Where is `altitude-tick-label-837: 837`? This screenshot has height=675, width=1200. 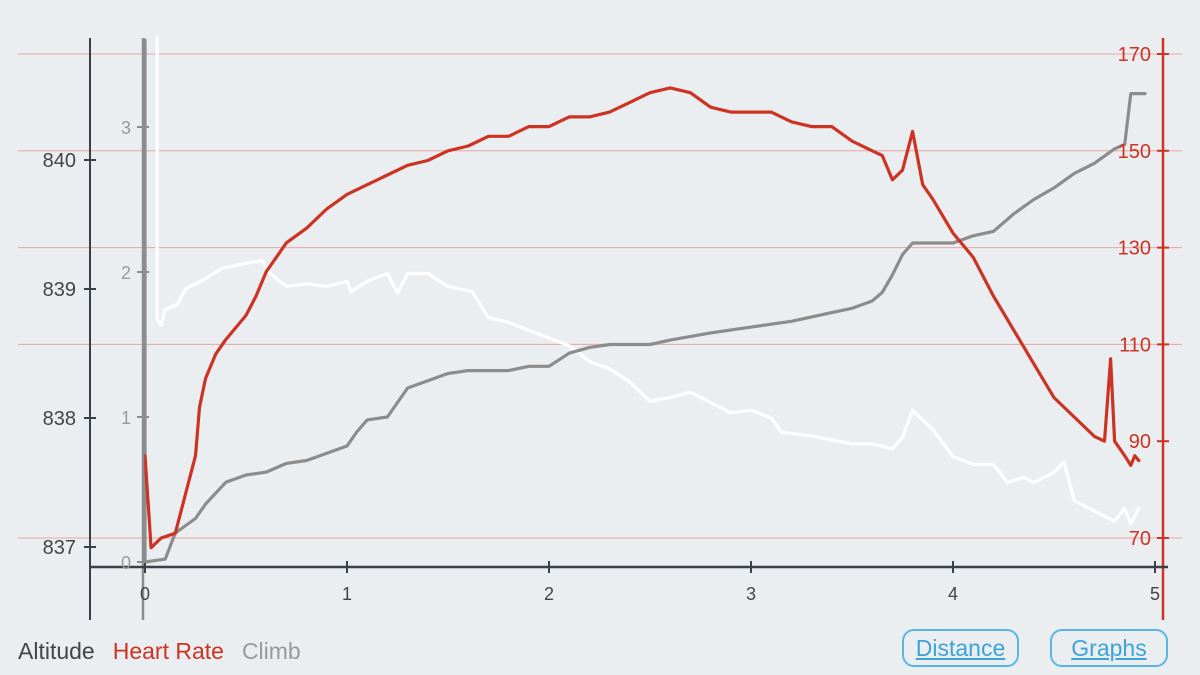 altitude-tick-label-837: 837 is located at coordinates (59, 548).